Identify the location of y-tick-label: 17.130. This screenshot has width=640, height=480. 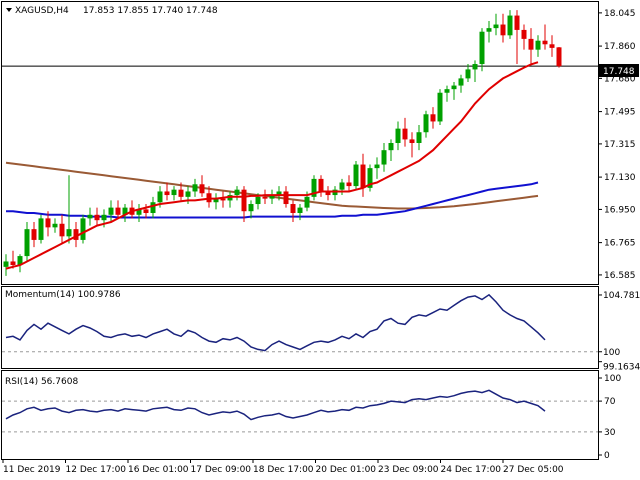
(620, 178).